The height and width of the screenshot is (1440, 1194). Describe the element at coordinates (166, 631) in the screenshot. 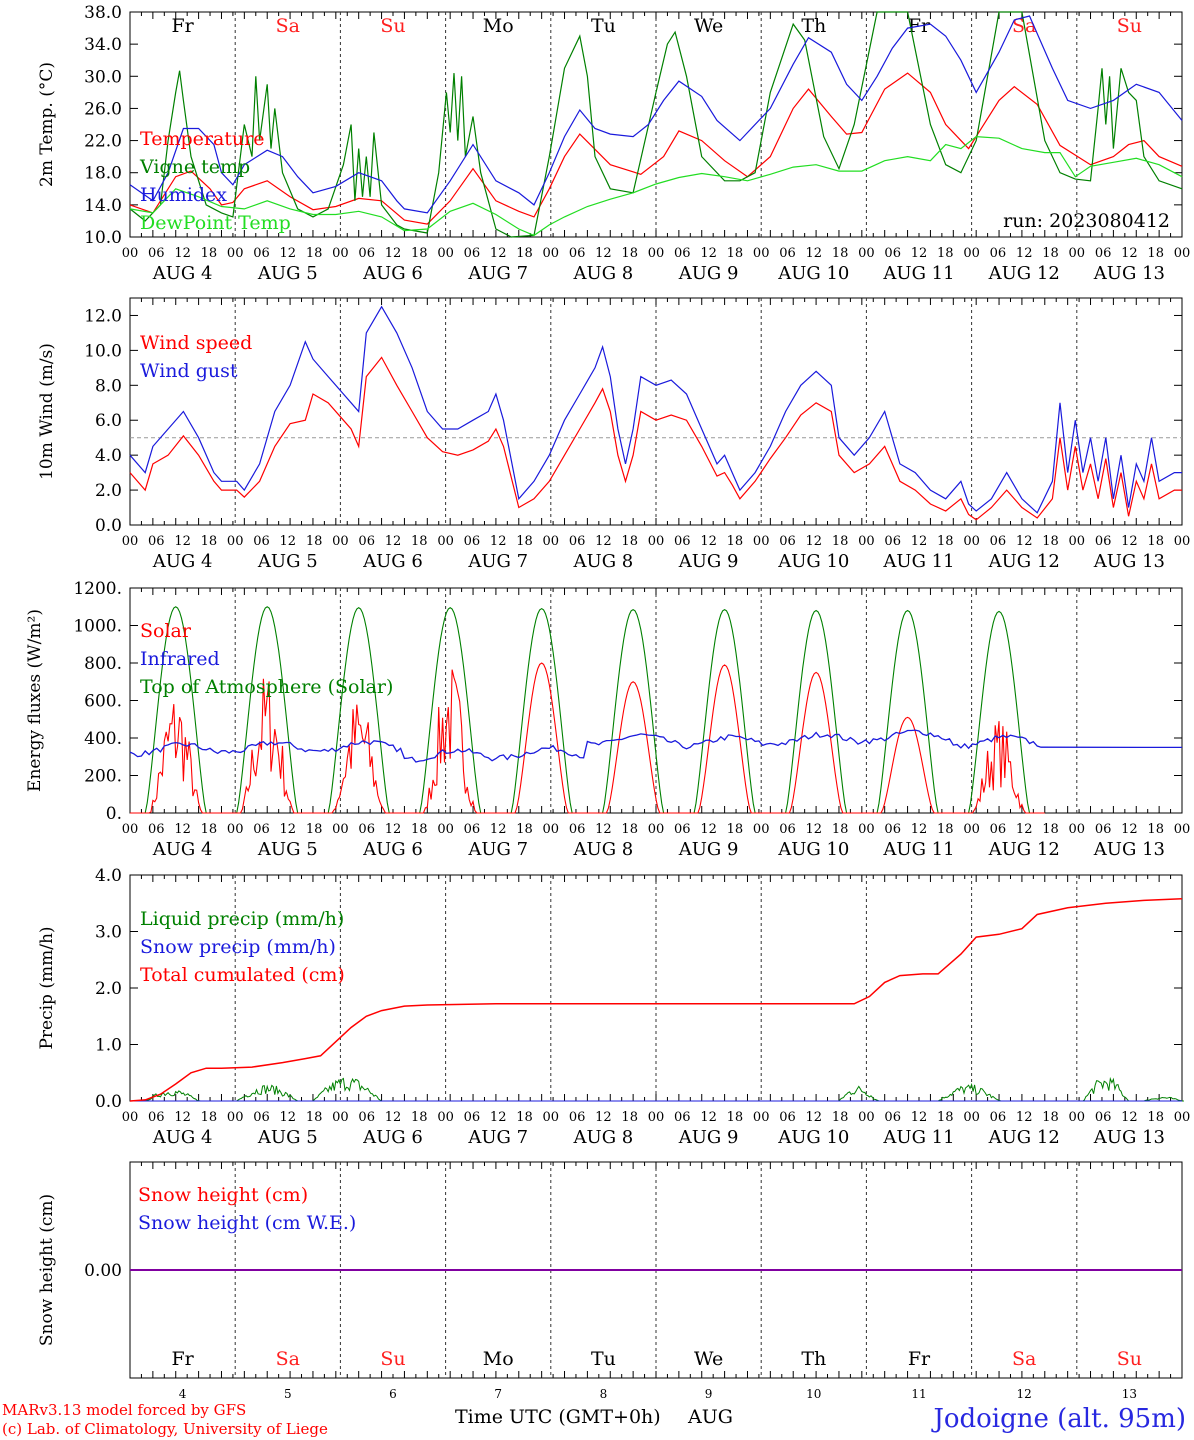

I see `legend-entry-solar: Solar` at that location.